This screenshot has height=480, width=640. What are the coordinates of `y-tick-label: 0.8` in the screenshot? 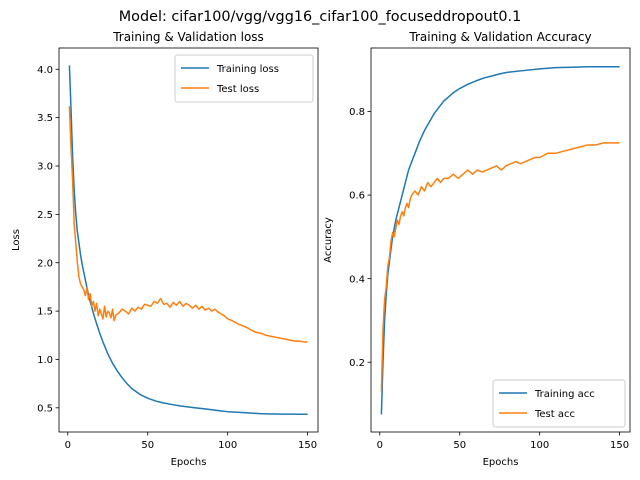 It's located at (357, 112).